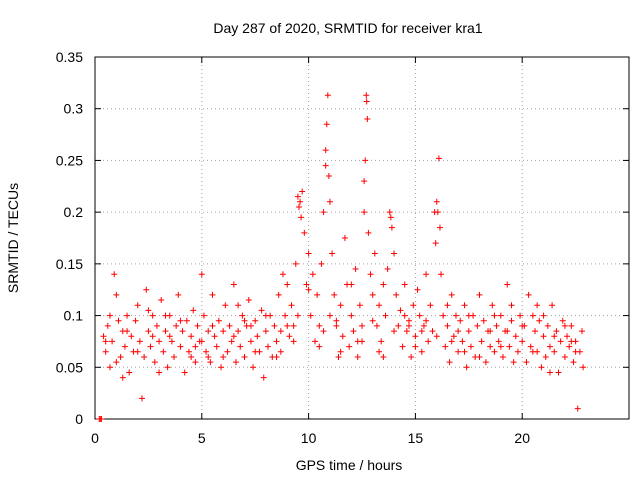 The width and height of the screenshot is (640, 480). Describe the element at coordinates (202, 438) in the screenshot. I see `x-tick-label: 5` at that location.